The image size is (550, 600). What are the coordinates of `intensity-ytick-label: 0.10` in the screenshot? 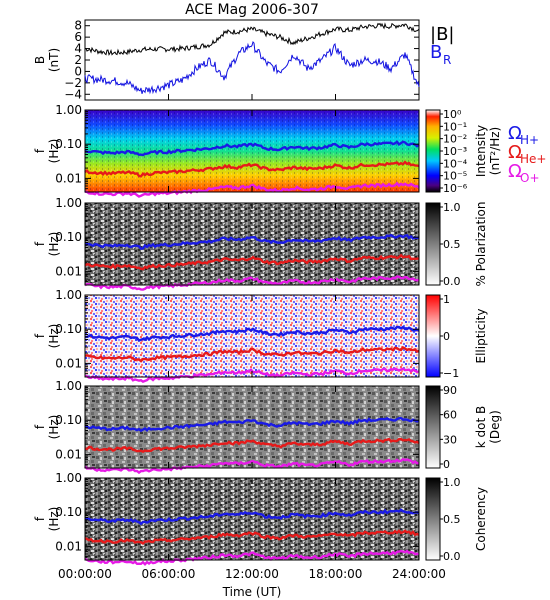 It's located at (68, 144).